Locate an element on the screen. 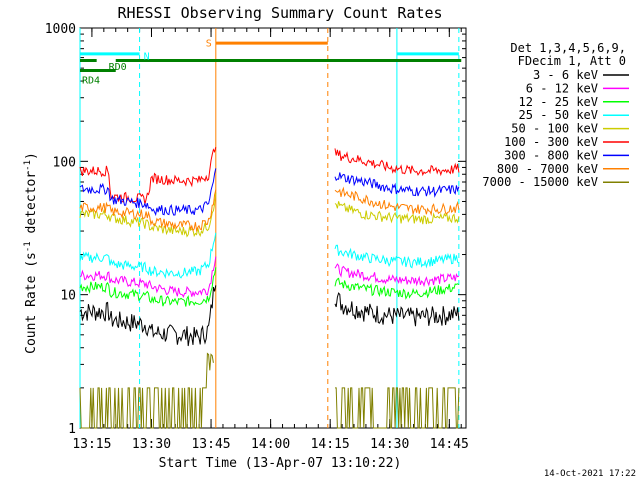  series-line-7-post is located at coordinates (397, 185).